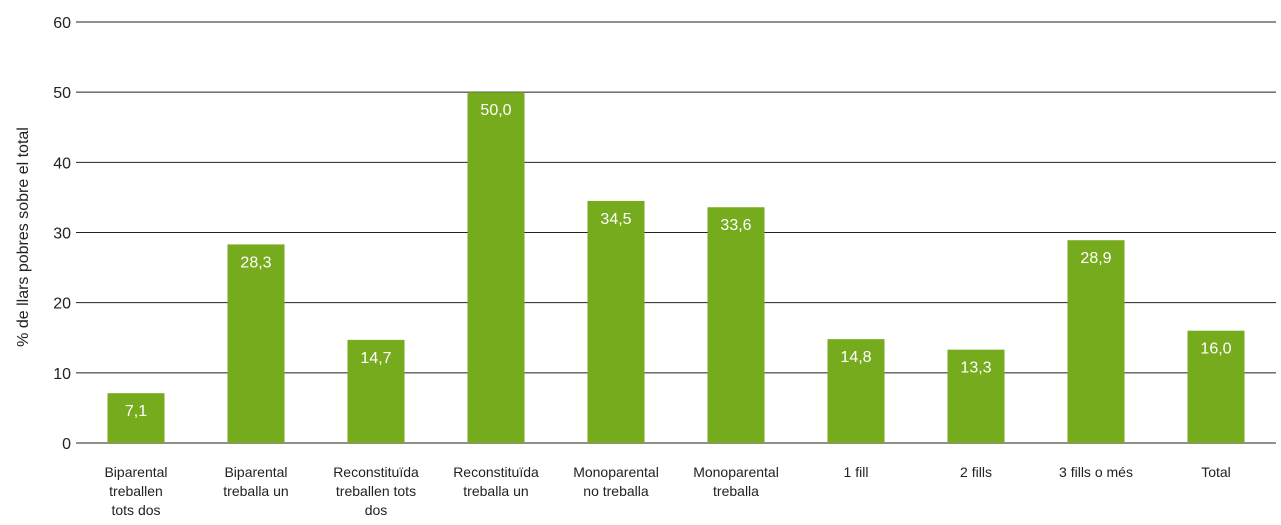  Describe the element at coordinates (616, 481) in the screenshot. I see `category-label: Monoparental no treballa` at that location.